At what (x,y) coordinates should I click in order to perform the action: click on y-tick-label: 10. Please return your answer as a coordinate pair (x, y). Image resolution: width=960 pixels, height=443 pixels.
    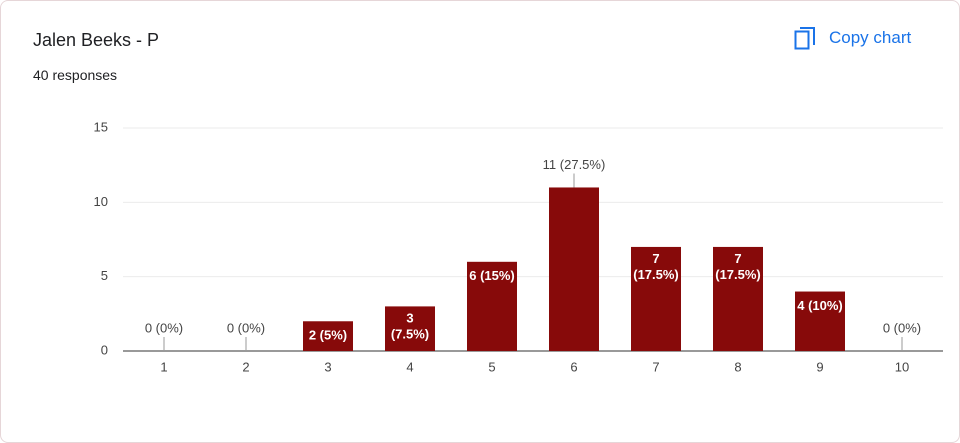
    Looking at the image, I should click on (101, 201).